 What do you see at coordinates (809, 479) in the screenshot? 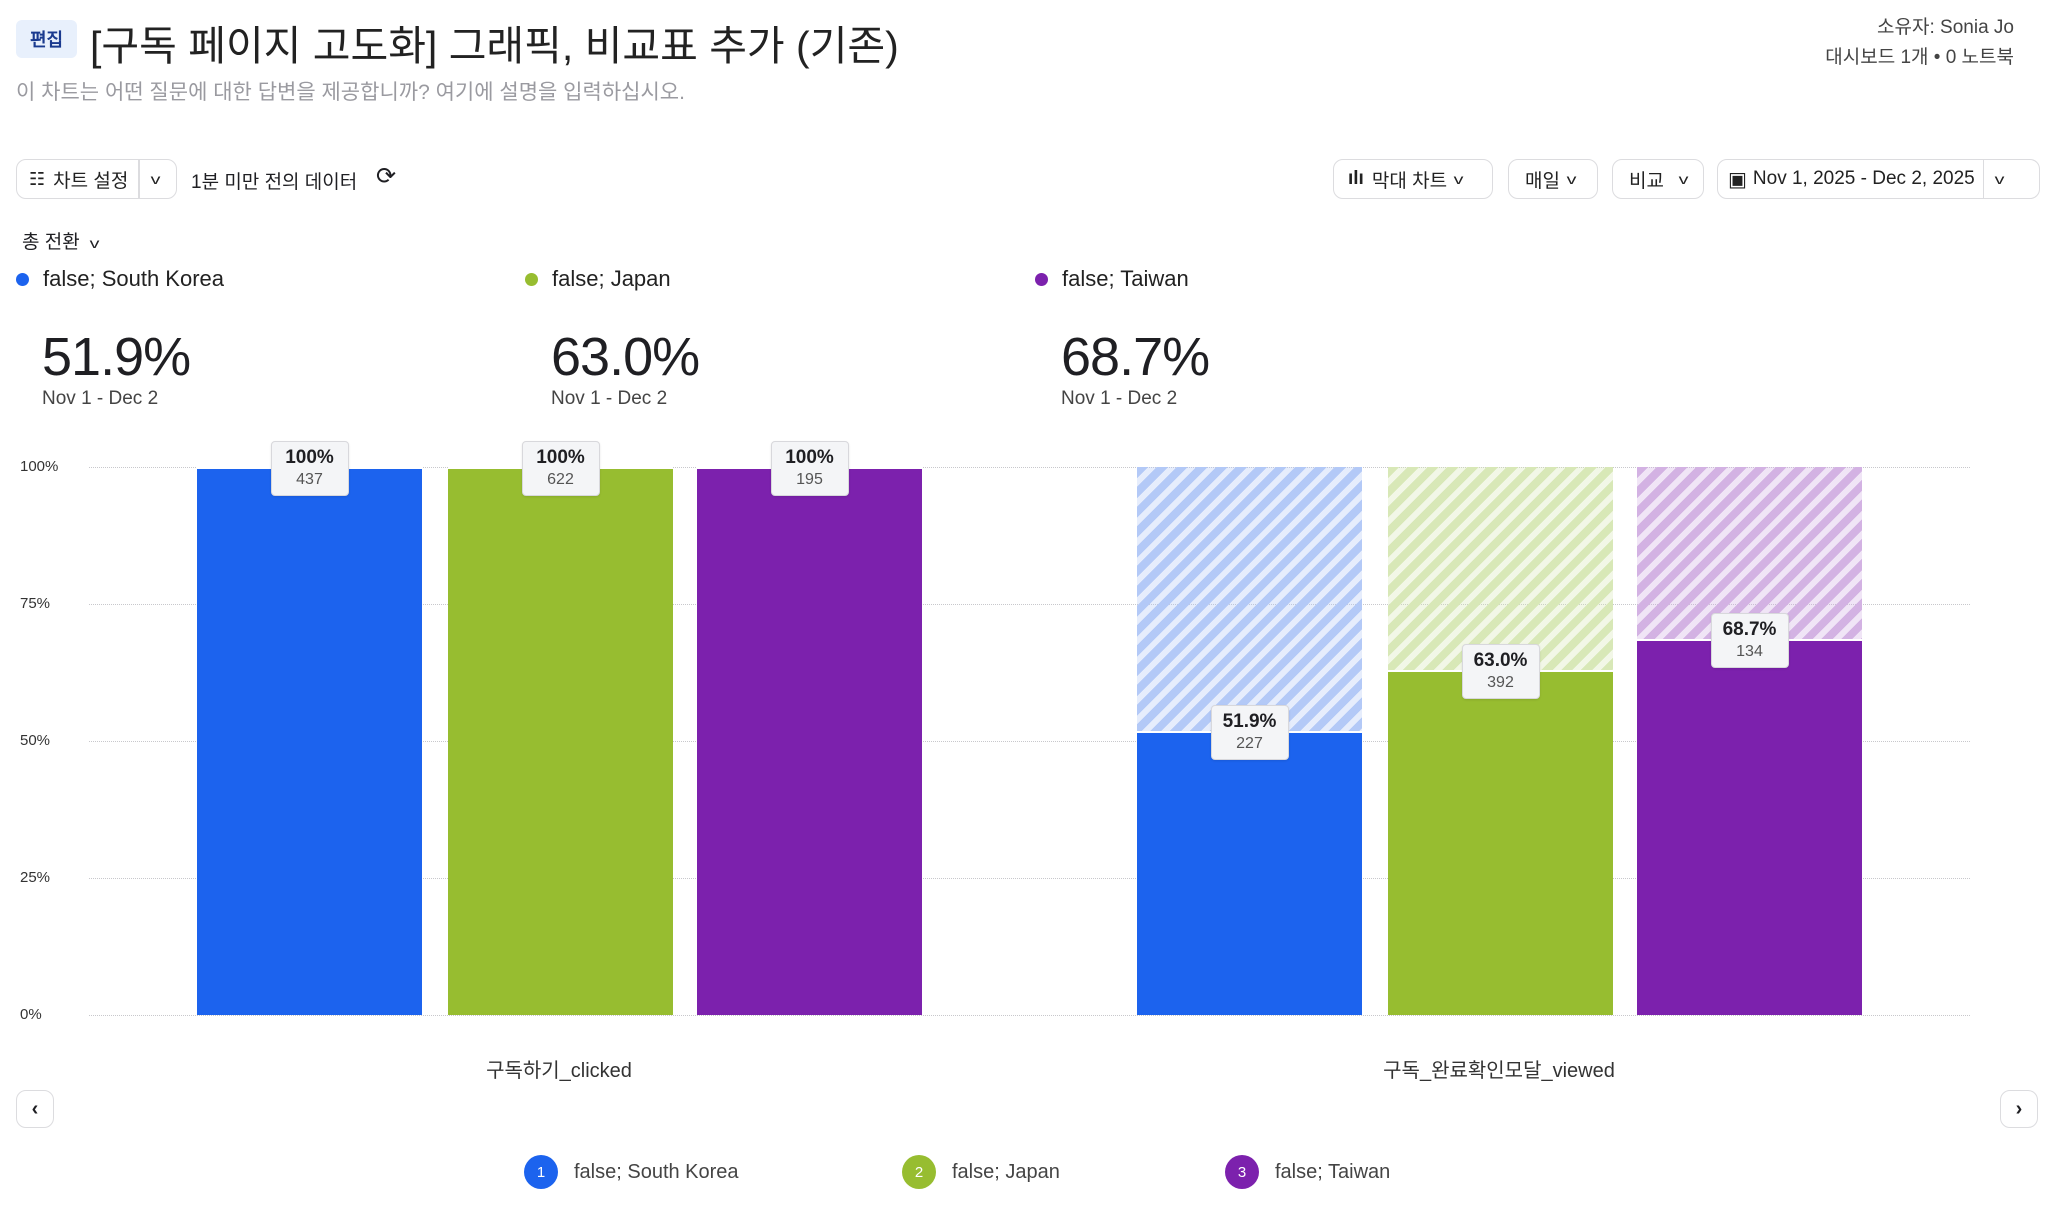
I see `data-label-count: 195` at bounding box center [809, 479].